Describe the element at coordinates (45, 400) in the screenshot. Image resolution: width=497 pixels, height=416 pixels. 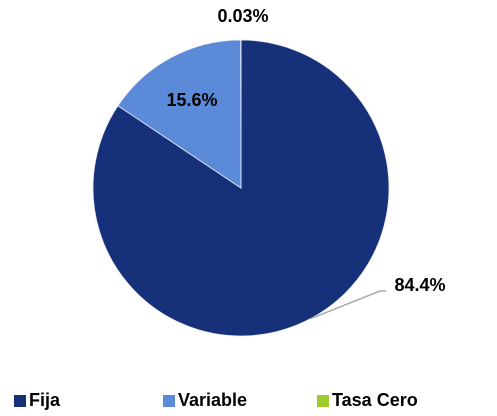
I see `legend-label: Fija` at that location.